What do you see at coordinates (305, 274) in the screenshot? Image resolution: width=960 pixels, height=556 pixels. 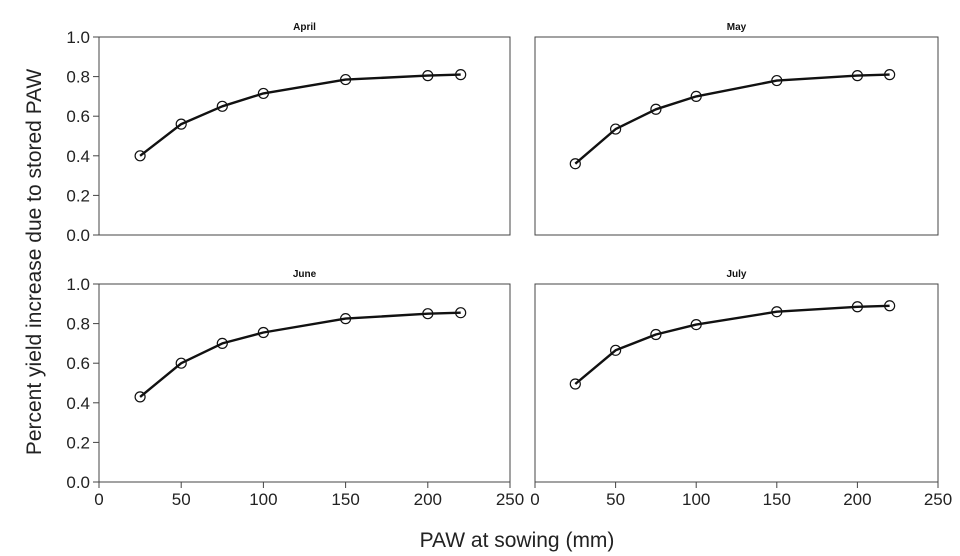 I see `panel-title: June` at bounding box center [305, 274].